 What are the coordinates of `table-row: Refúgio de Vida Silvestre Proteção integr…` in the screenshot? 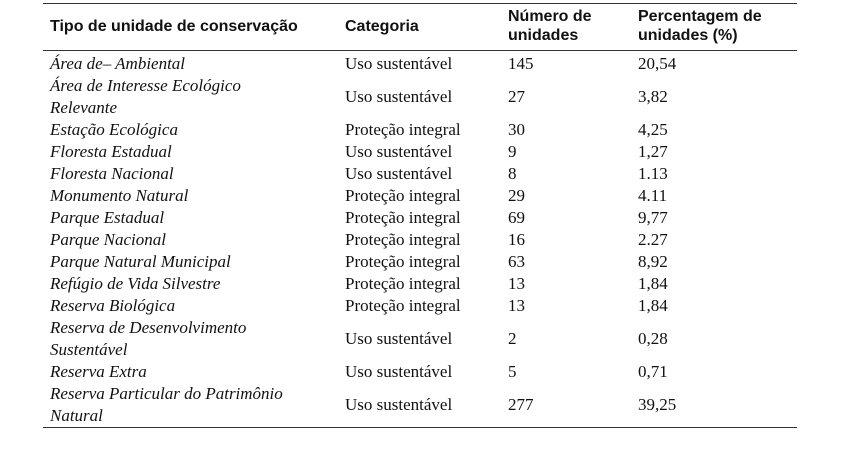 It's located at (420, 284).